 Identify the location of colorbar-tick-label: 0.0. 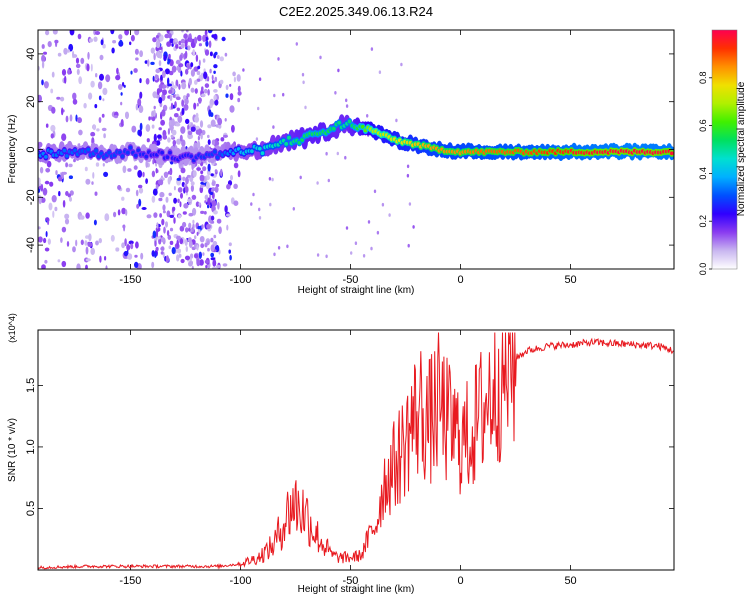
(703, 269).